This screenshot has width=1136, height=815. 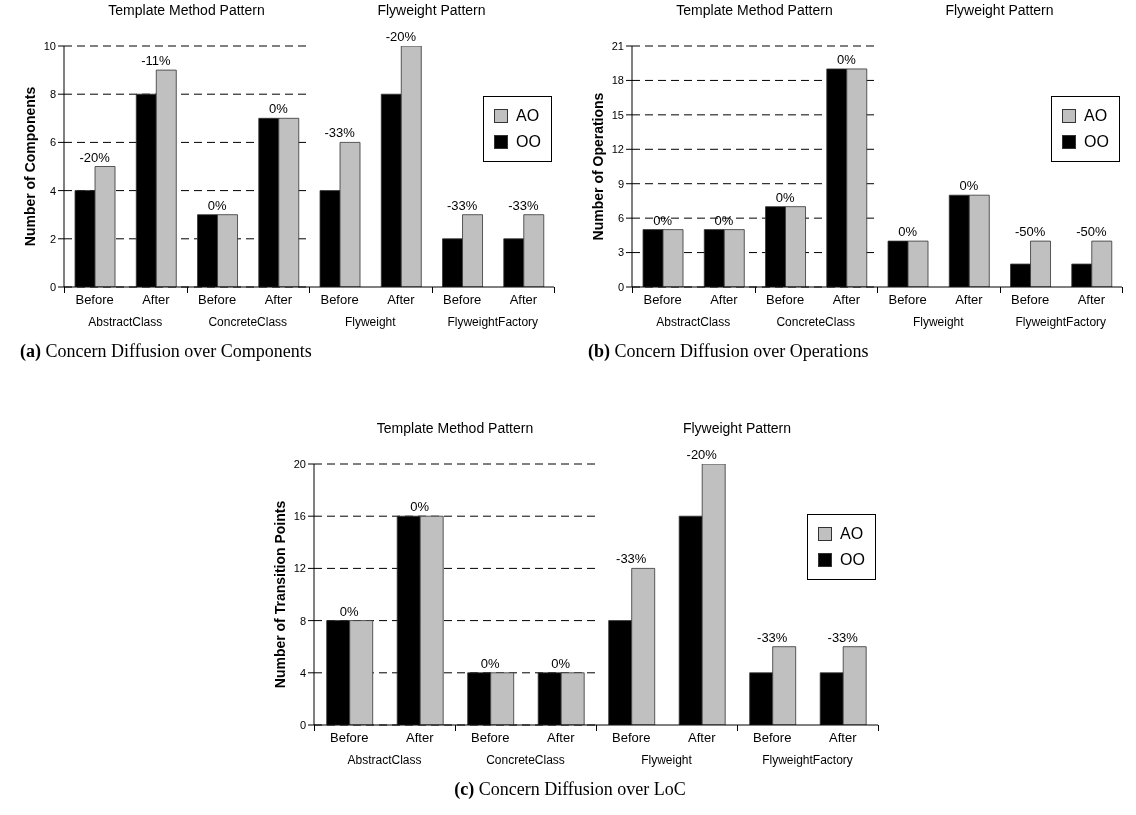 I want to click on annotation: -11%, so click(x=156, y=61).